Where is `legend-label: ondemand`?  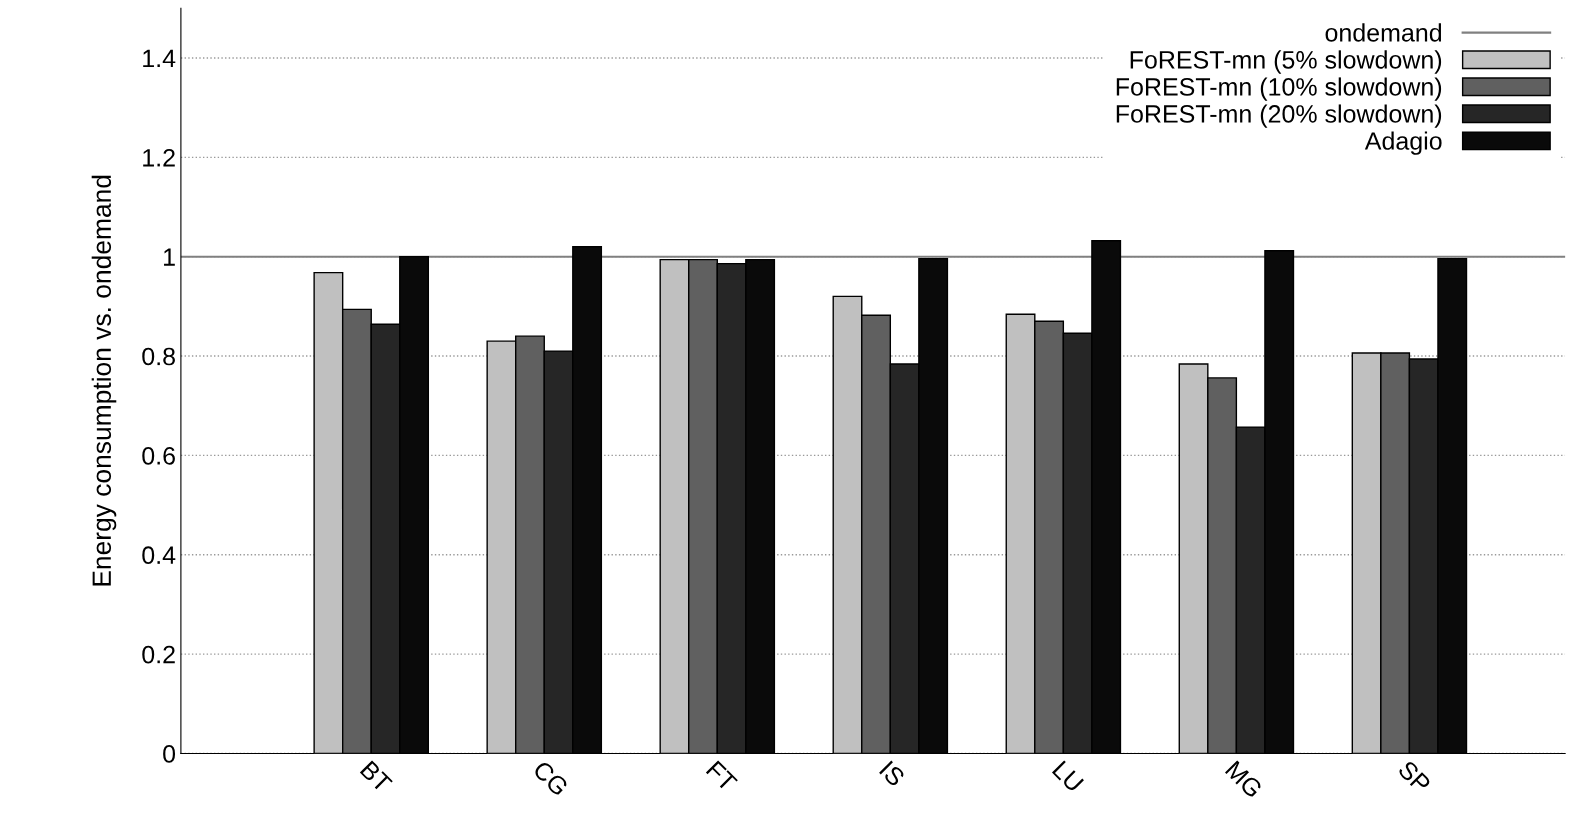 legend-label: ondemand is located at coordinates (1383, 32).